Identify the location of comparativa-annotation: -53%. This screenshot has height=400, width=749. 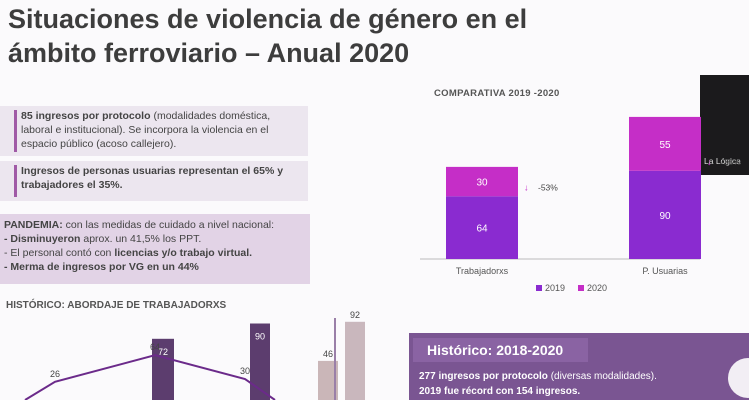
(548, 187).